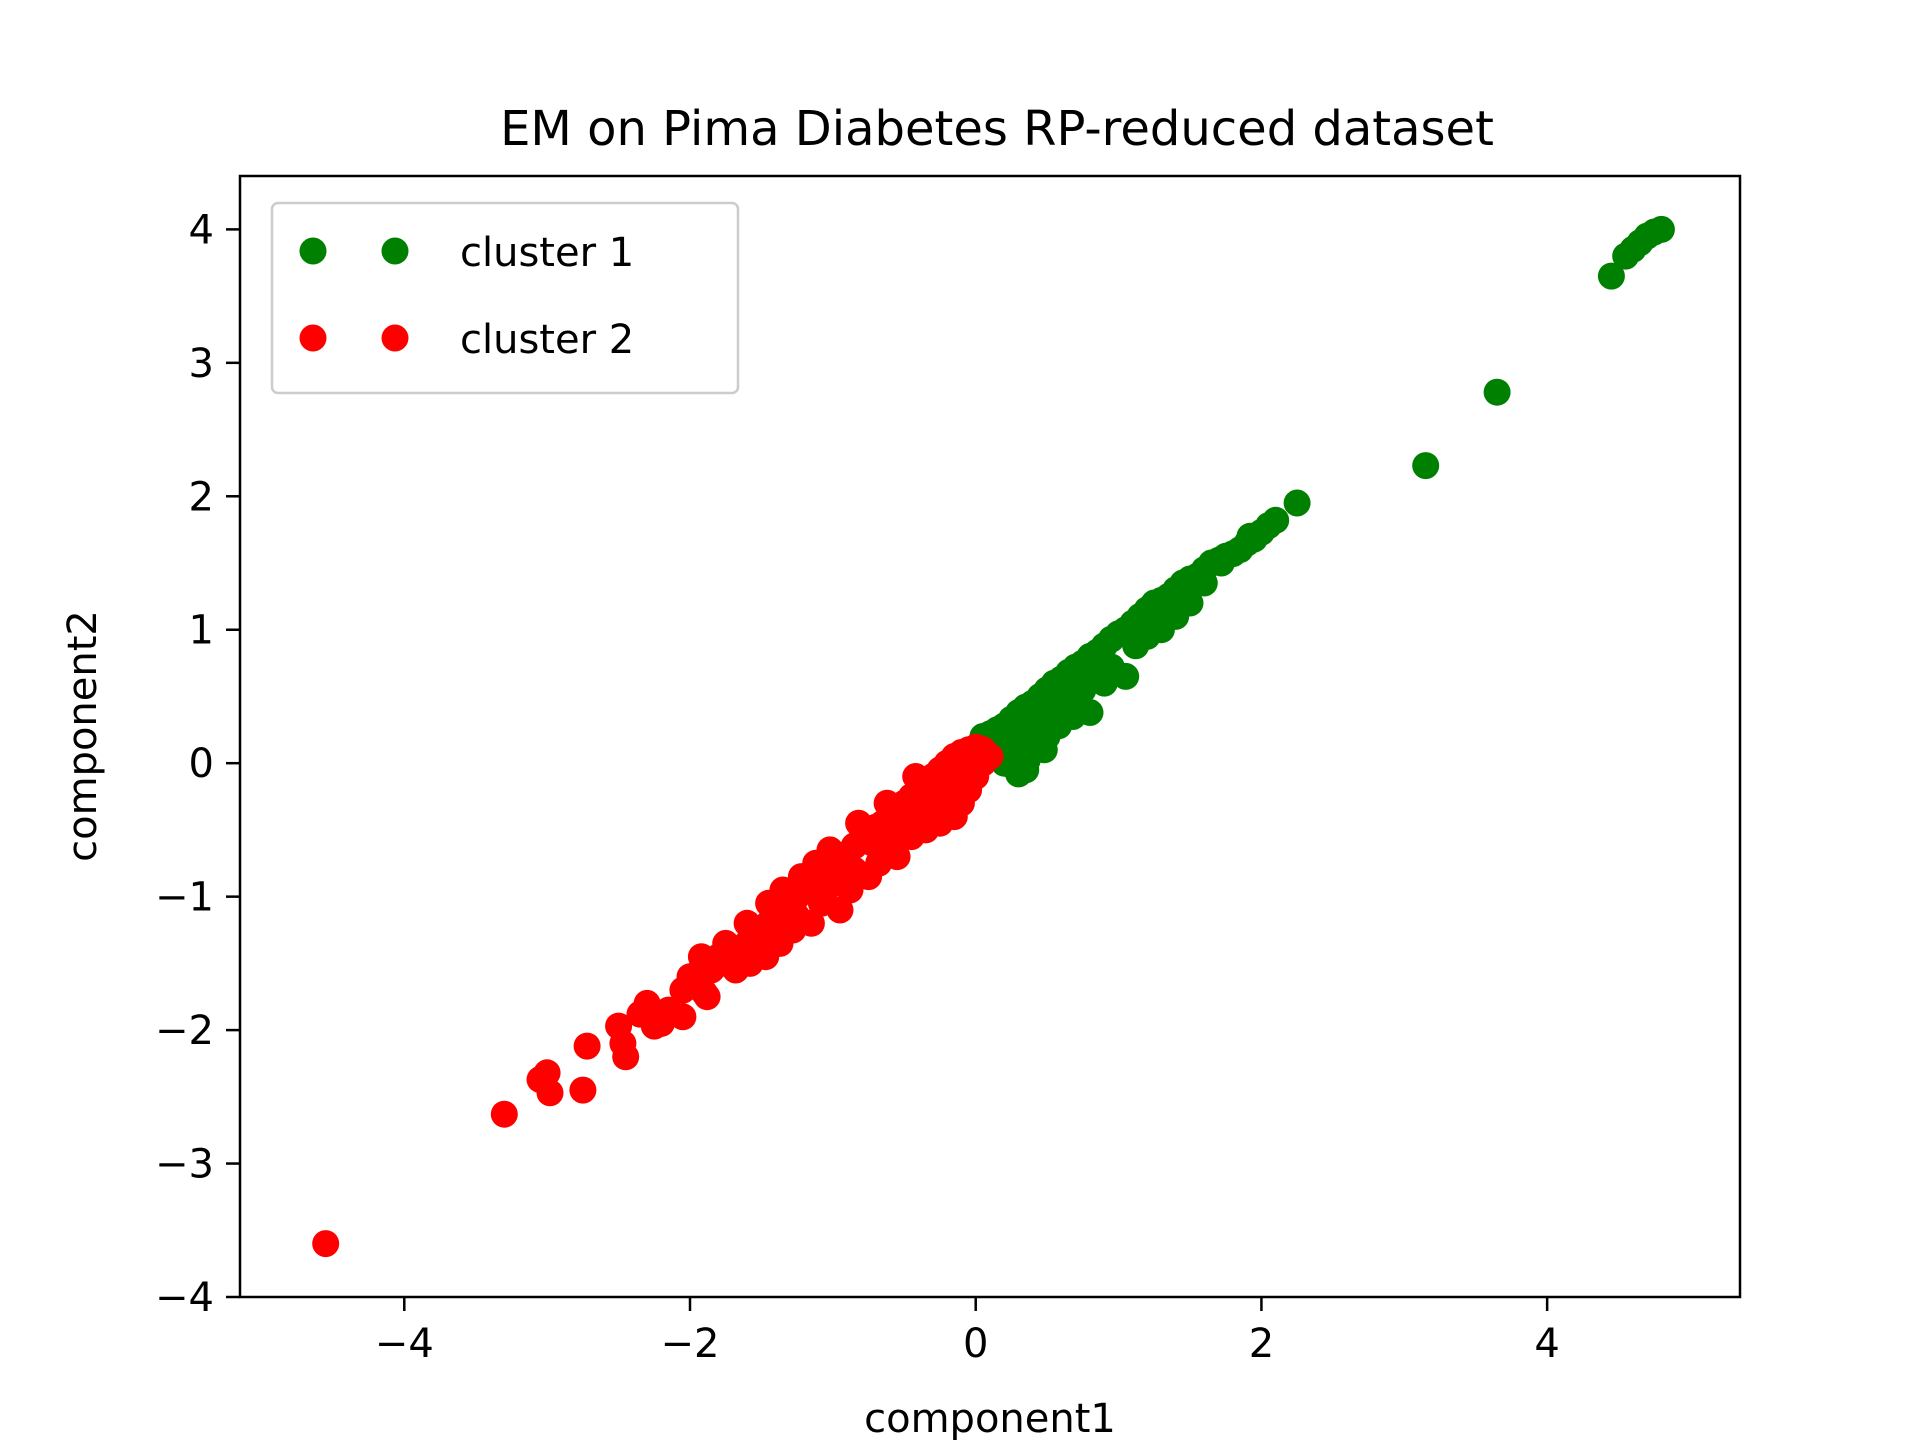 This screenshot has width=1920, height=1444. Describe the element at coordinates (201, 764) in the screenshot. I see `y-tick-label: 0` at that location.